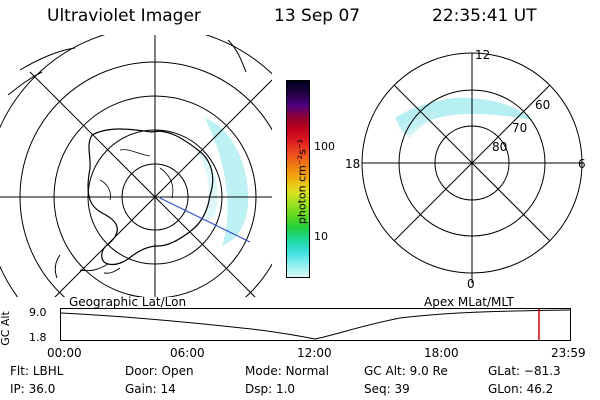 The image size is (600, 400). What do you see at coordinates (441, 353) in the screenshot?
I see `timeline-xtick-3: 18:00` at bounding box center [441, 353].